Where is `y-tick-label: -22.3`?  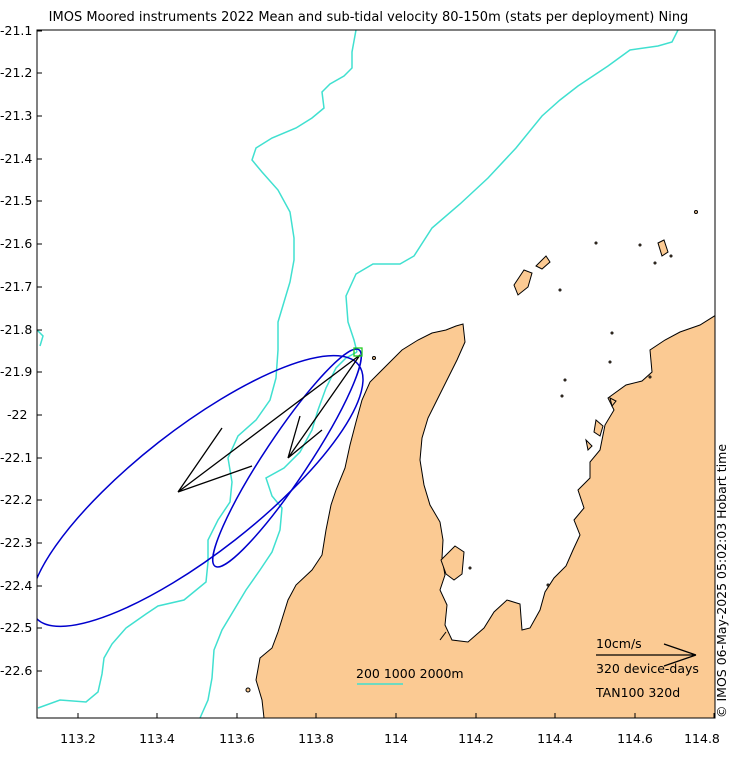 y-tick-label: -22.3 is located at coordinates (16, 542).